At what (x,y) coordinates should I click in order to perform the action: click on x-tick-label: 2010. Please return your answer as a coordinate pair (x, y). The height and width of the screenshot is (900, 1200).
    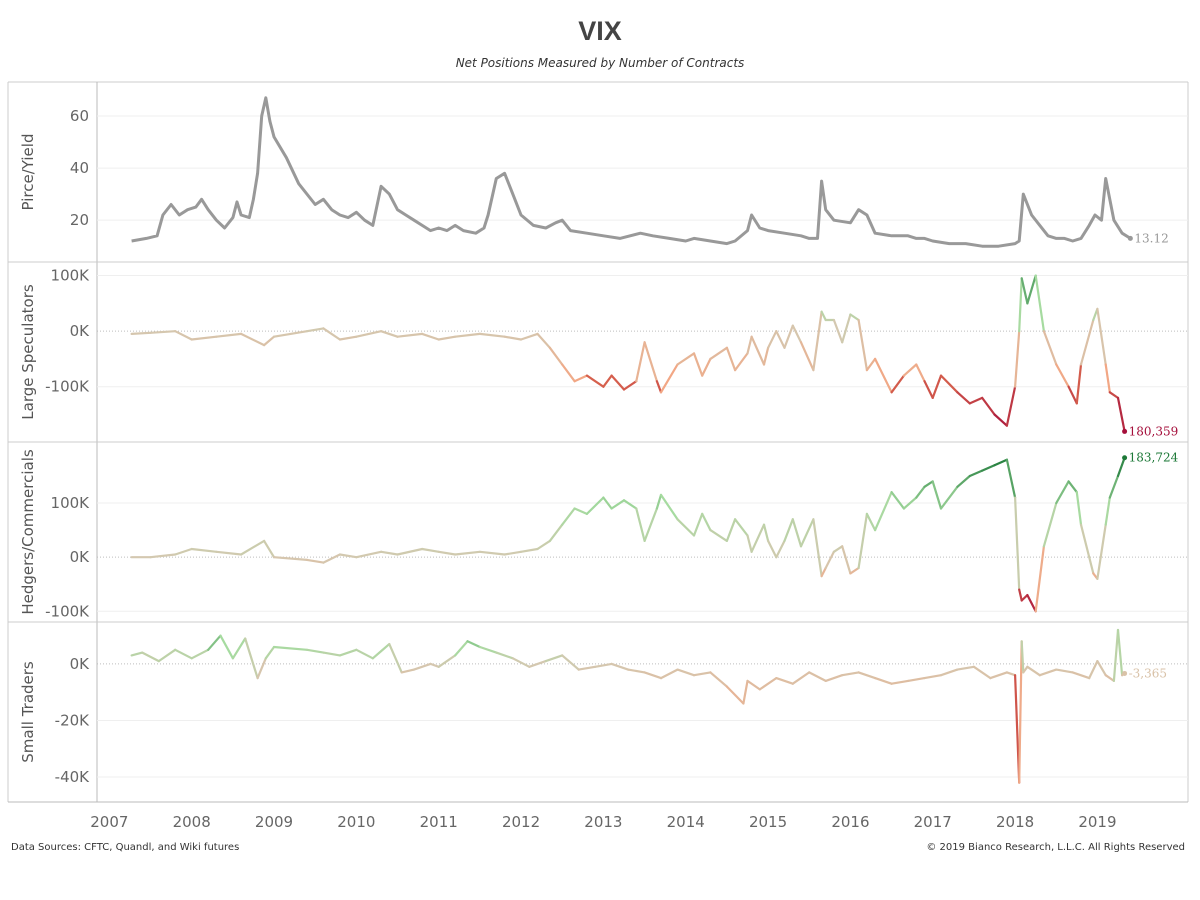
    Looking at the image, I should click on (356, 822).